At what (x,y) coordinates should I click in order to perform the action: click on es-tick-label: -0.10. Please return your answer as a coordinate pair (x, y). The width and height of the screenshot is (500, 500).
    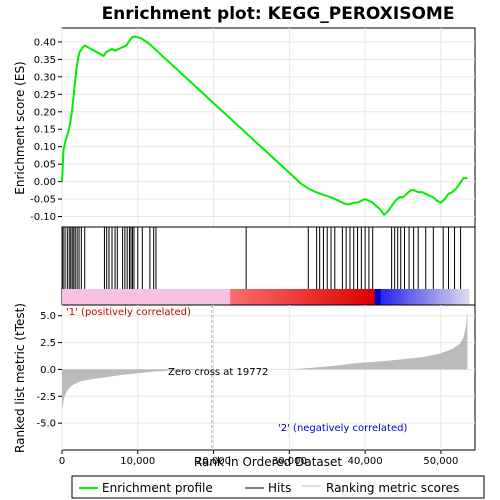
    Looking at the image, I should click on (43, 217).